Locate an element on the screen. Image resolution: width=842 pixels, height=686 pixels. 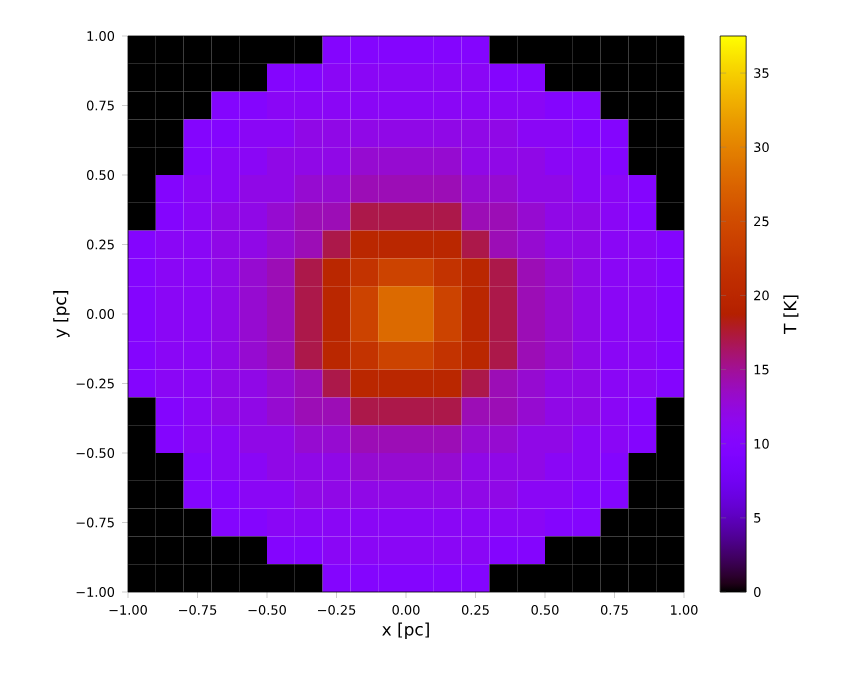
y-axis-title: y [pc] is located at coordinates (61, 314).